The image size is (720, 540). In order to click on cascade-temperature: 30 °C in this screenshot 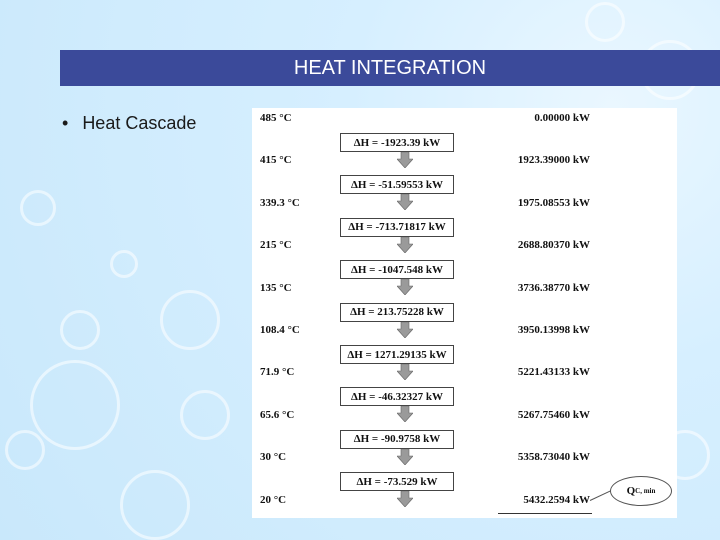, I will do `click(273, 457)`.